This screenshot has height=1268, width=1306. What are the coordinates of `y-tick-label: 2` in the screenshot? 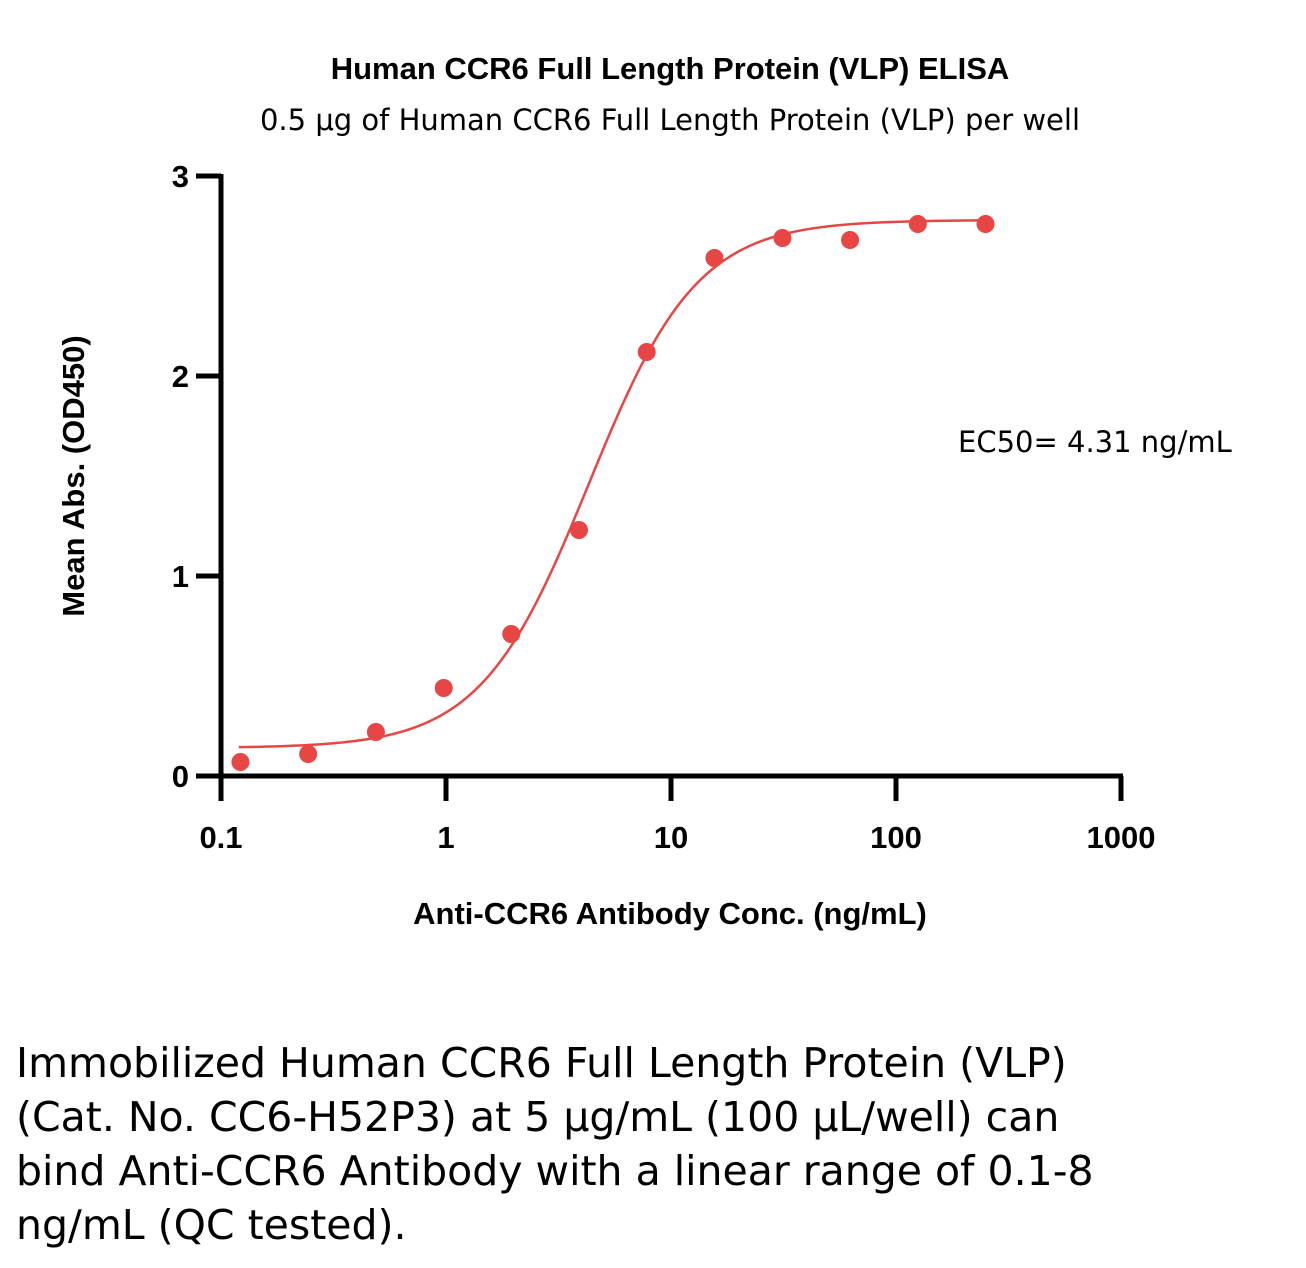 It's located at (180, 376).